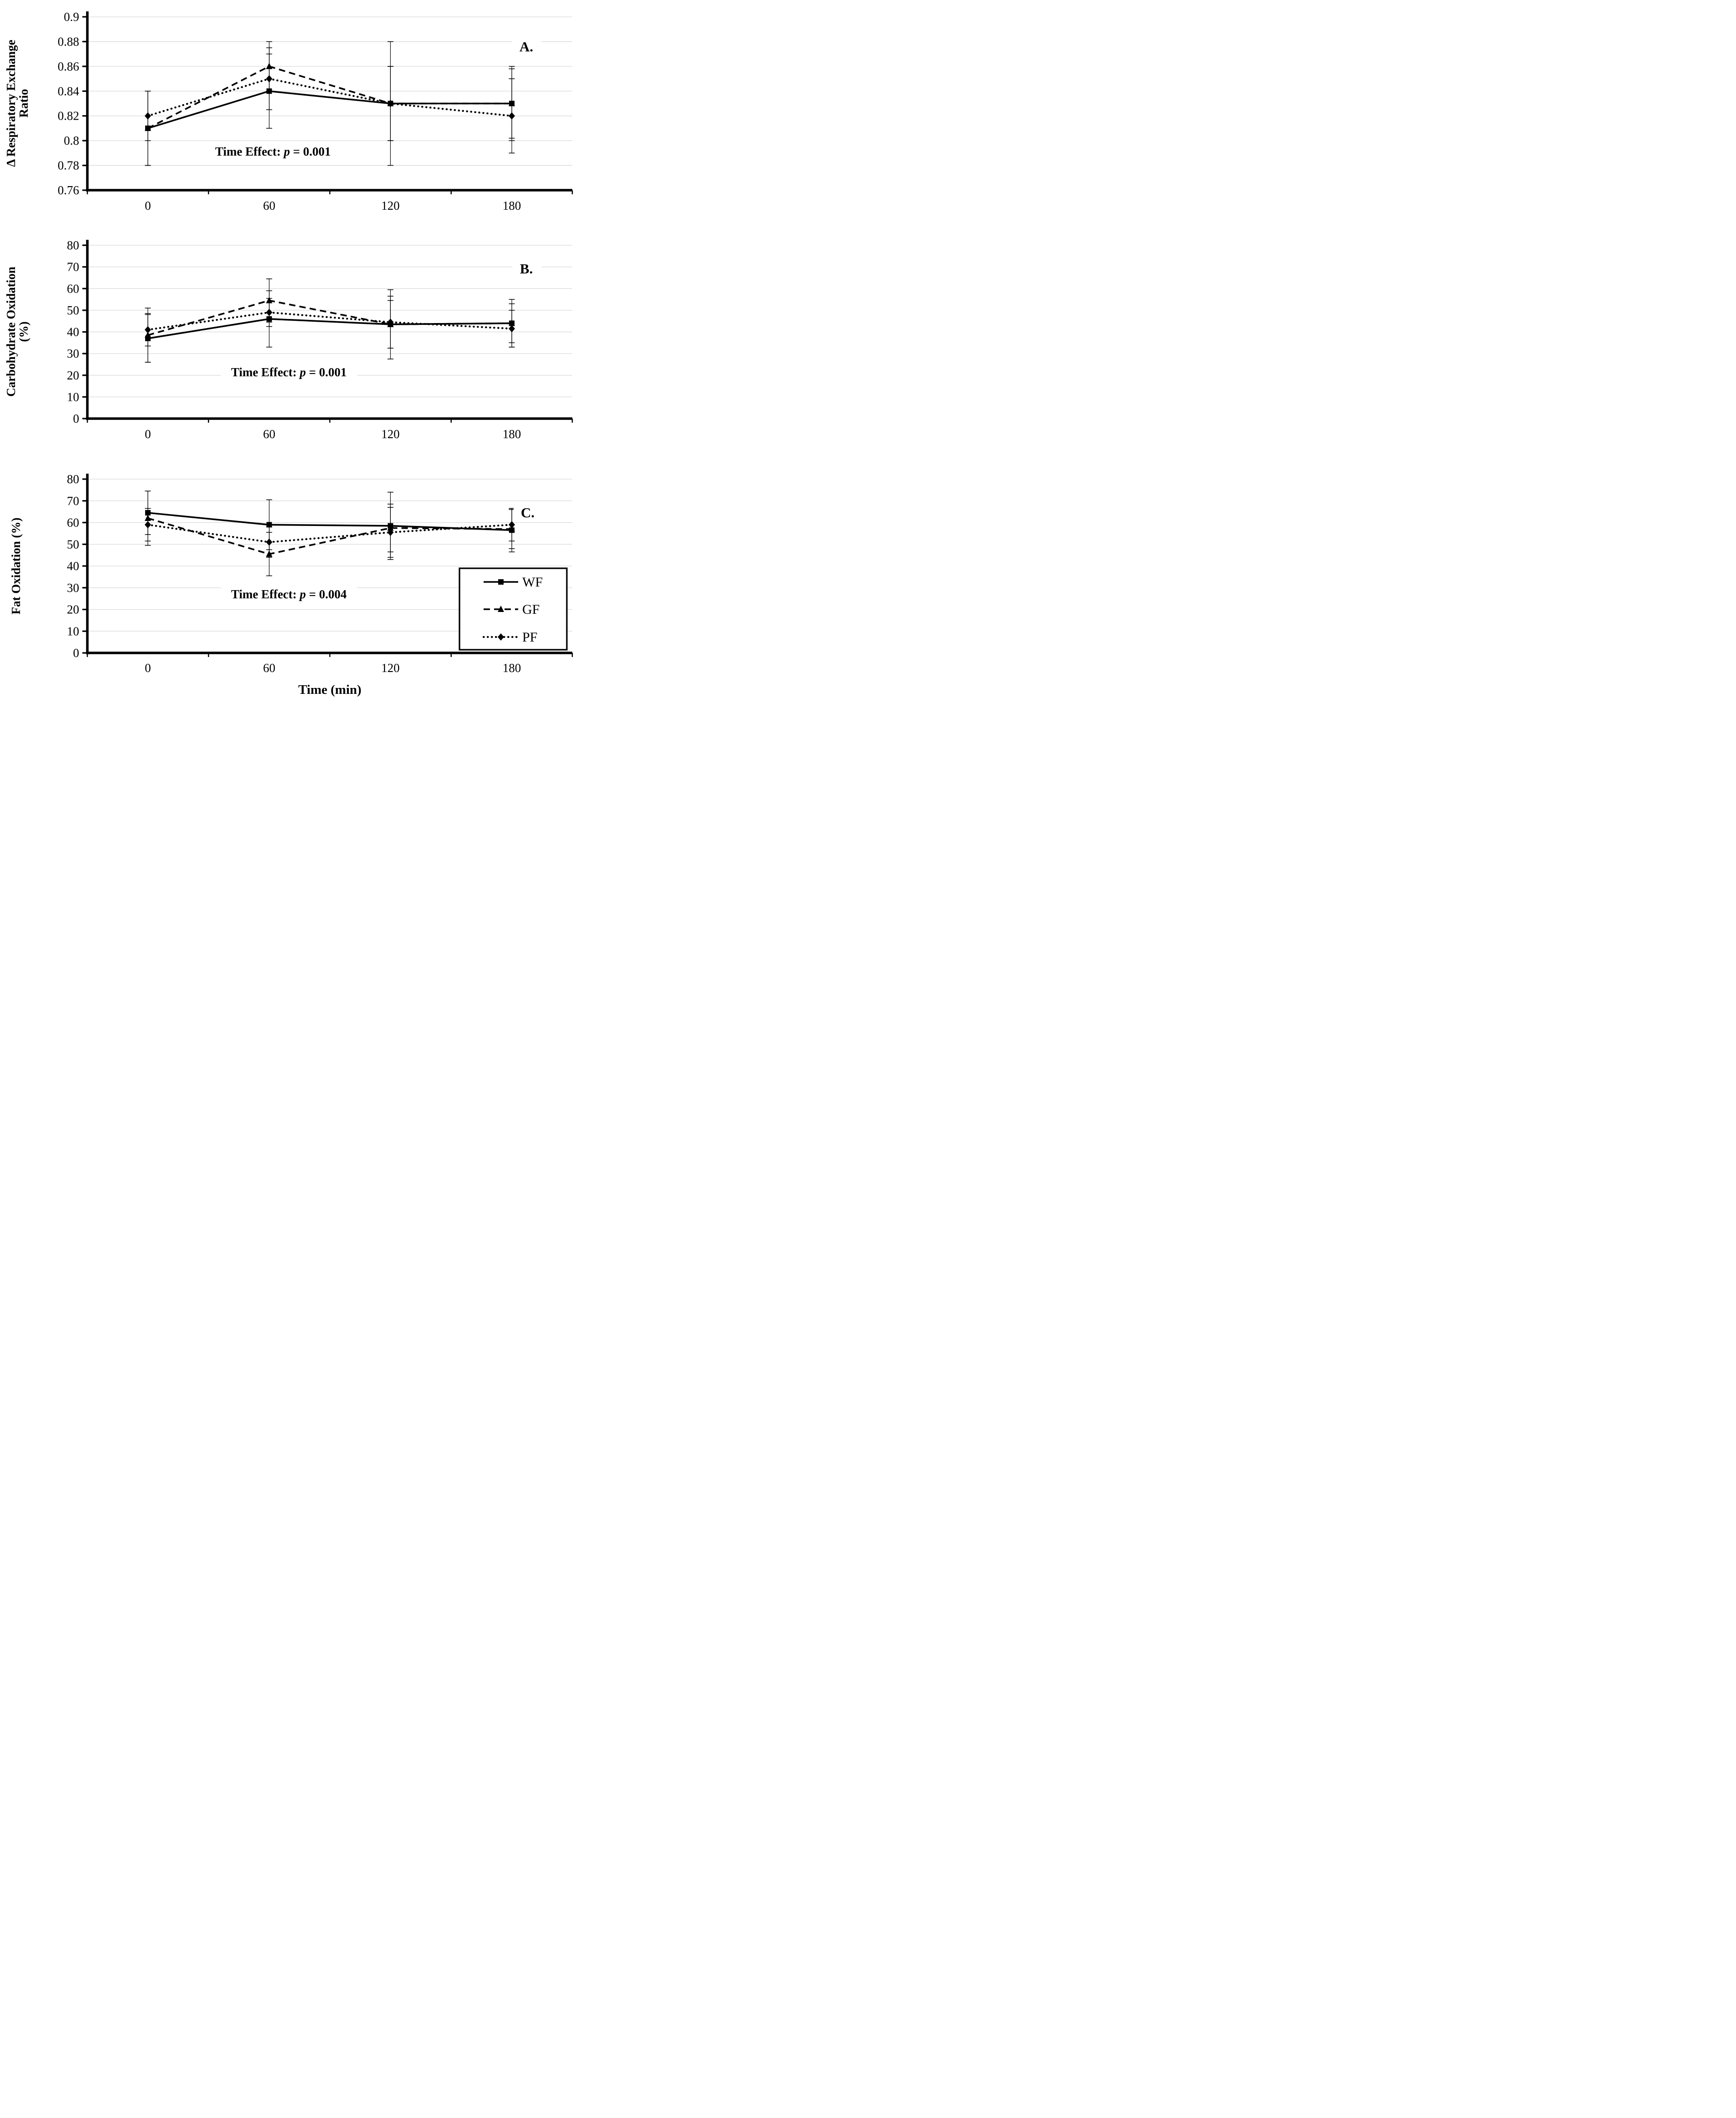 This screenshot has height=2118, width=1736. I want to click on y-tick-label: 0.86, so click(68, 66).